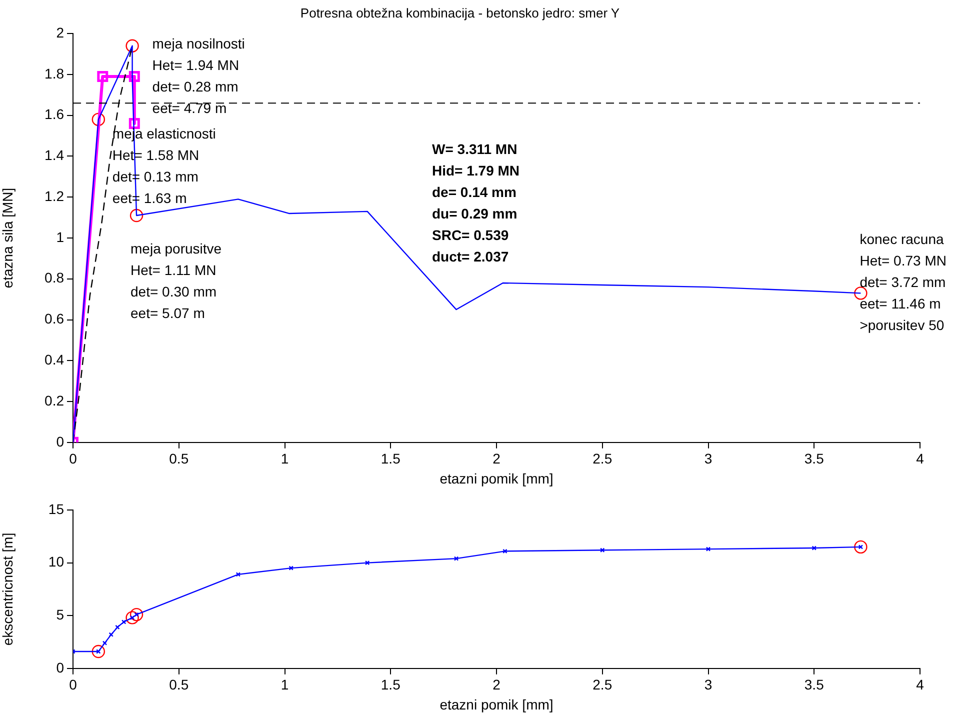 This screenshot has height=720, width=973. What do you see at coordinates (54, 318) in the screenshot?
I see `y-tick-label: 0.6` at bounding box center [54, 318].